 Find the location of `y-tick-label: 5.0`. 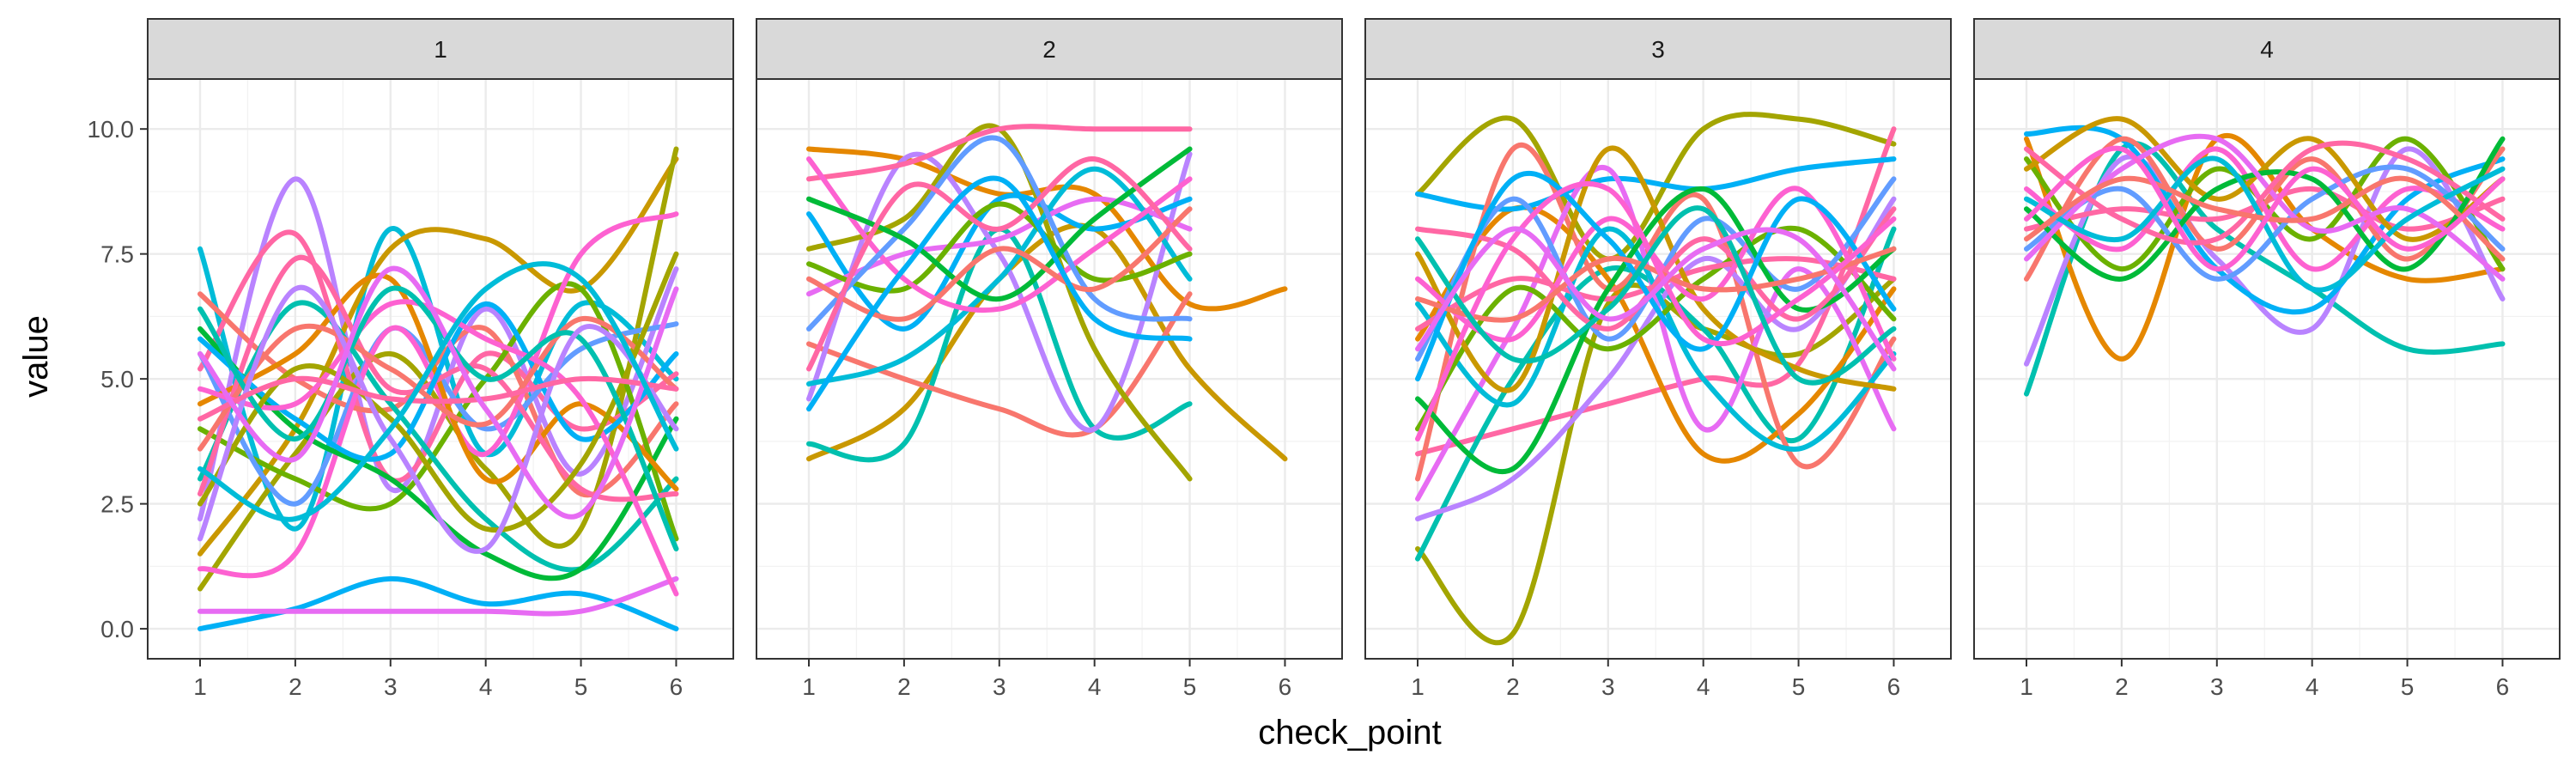

y-tick-label: 5.0 is located at coordinates (117, 379).